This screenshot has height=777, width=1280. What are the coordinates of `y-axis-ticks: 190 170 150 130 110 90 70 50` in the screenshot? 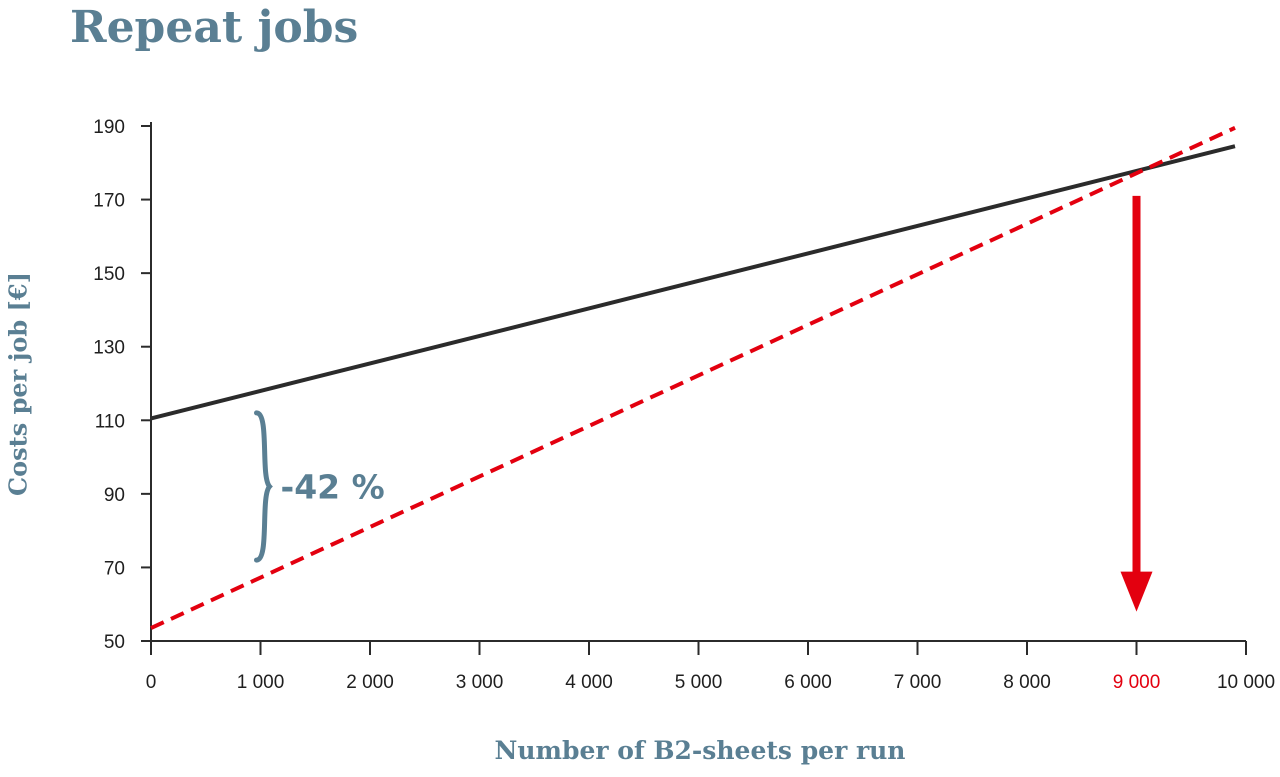 It's located at (122, 385).